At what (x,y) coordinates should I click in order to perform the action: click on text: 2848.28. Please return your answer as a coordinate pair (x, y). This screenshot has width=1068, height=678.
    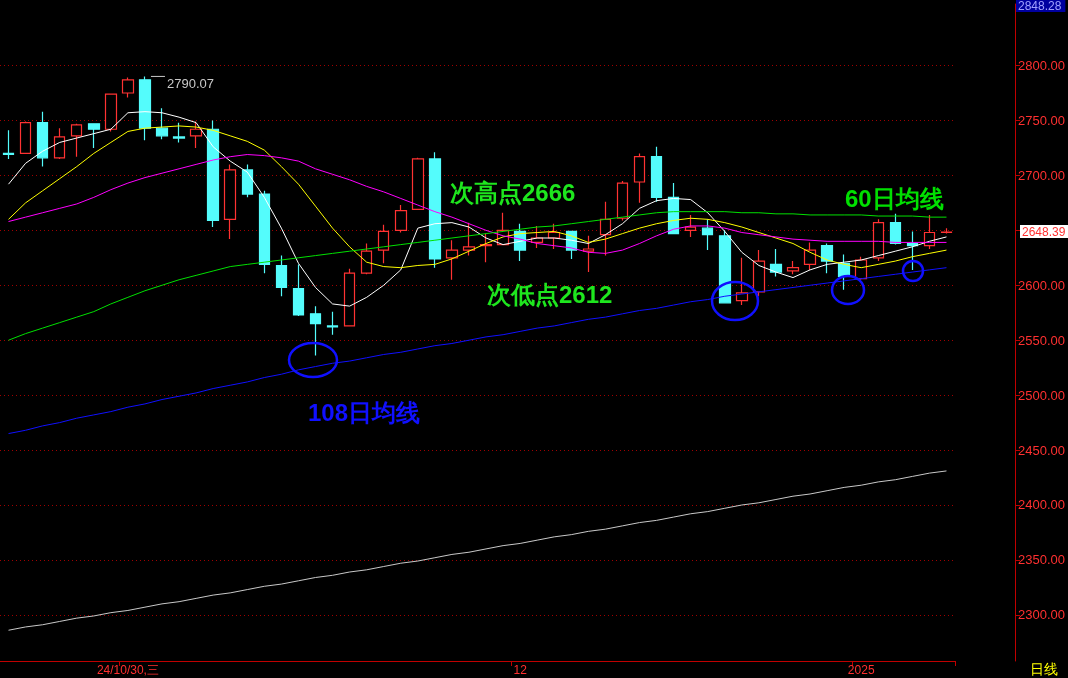
    Looking at the image, I should click on (1040, 6).